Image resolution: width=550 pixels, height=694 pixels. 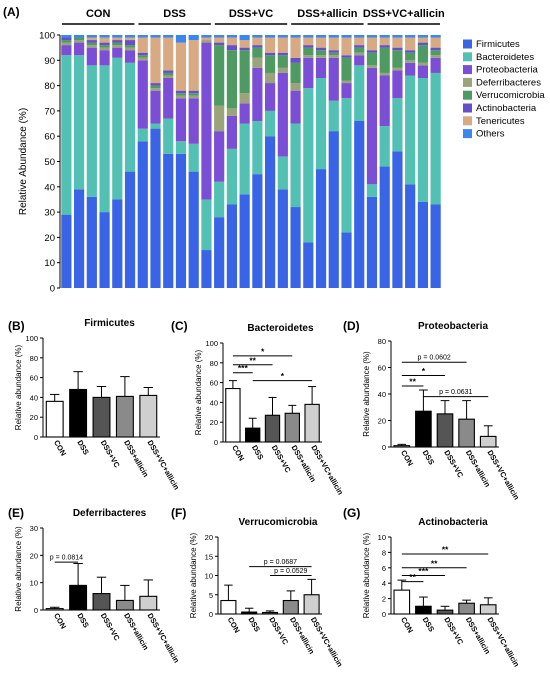 I want to click on y-tick-label: 70, so click(x=49, y=111).